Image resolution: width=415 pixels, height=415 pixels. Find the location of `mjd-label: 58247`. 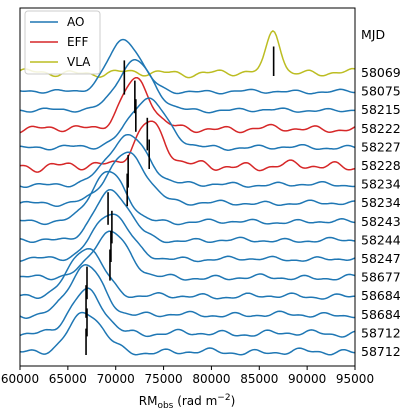

mjd-label: 58247 is located at coordinates (381, 258).